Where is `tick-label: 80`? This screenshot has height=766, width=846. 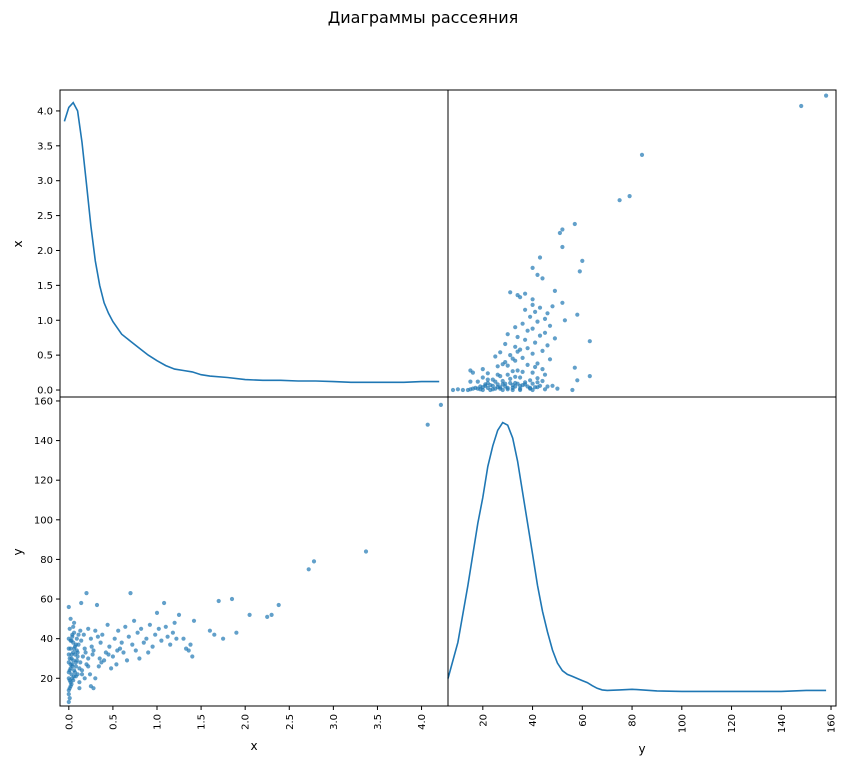 tick-label: 80 is located at coordinates (633, 720).